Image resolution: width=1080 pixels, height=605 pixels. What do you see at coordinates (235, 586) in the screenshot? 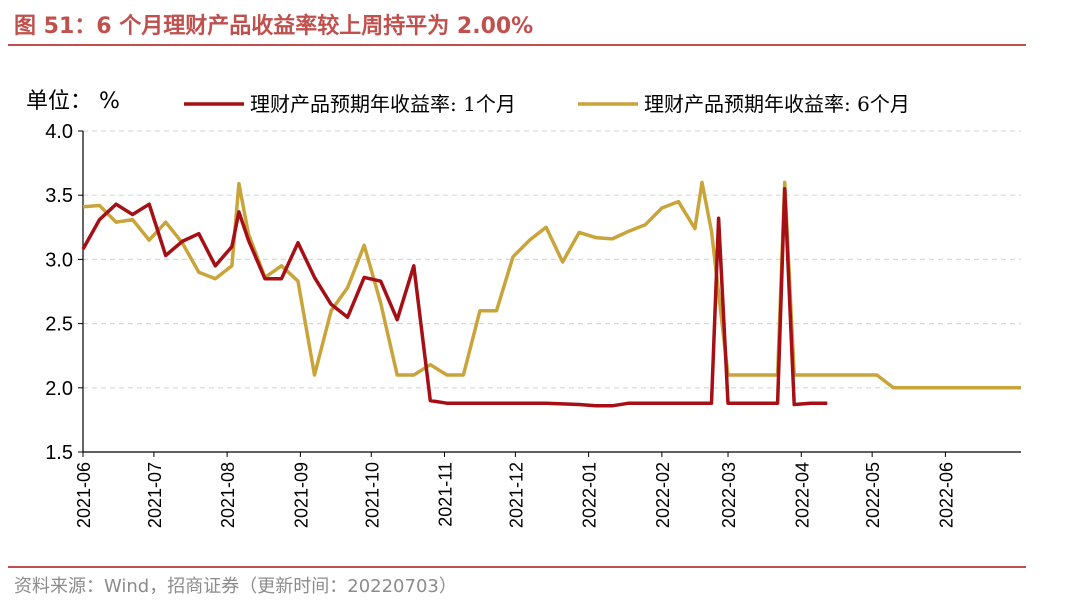
I see `source-note: 资料来源：Wind，招商证券（更新时间：20220703）` at bounding box center [235, 586].